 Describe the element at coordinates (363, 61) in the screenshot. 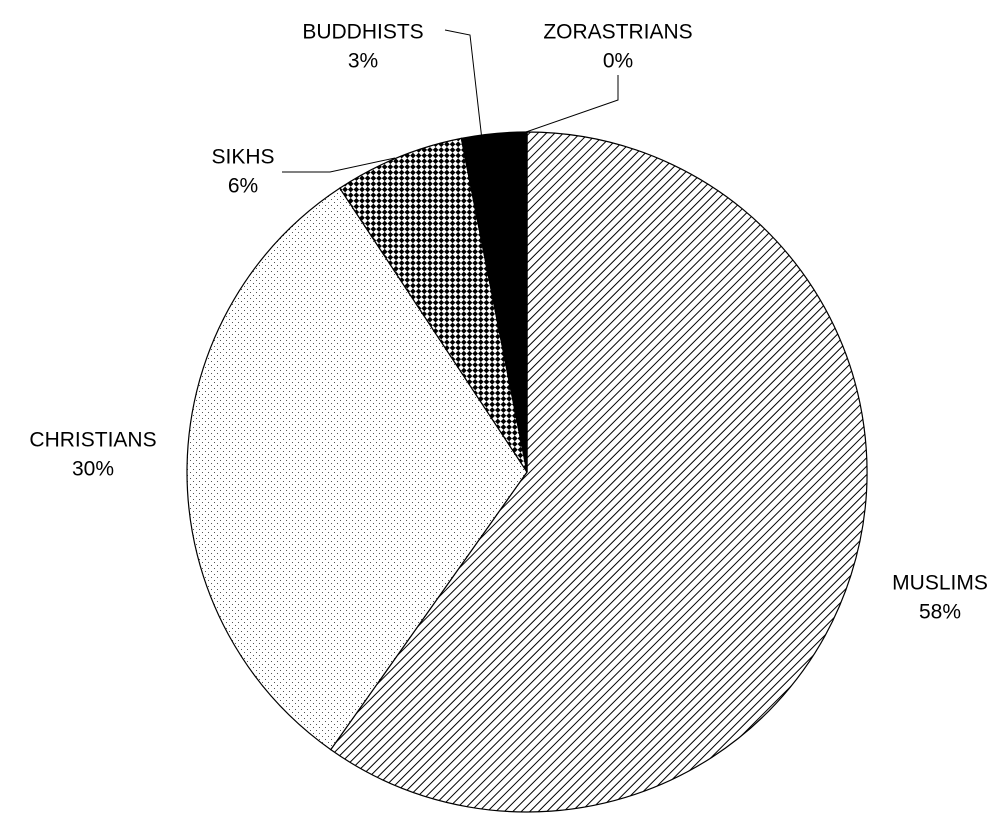

I see `value-label: 3%` at that location.